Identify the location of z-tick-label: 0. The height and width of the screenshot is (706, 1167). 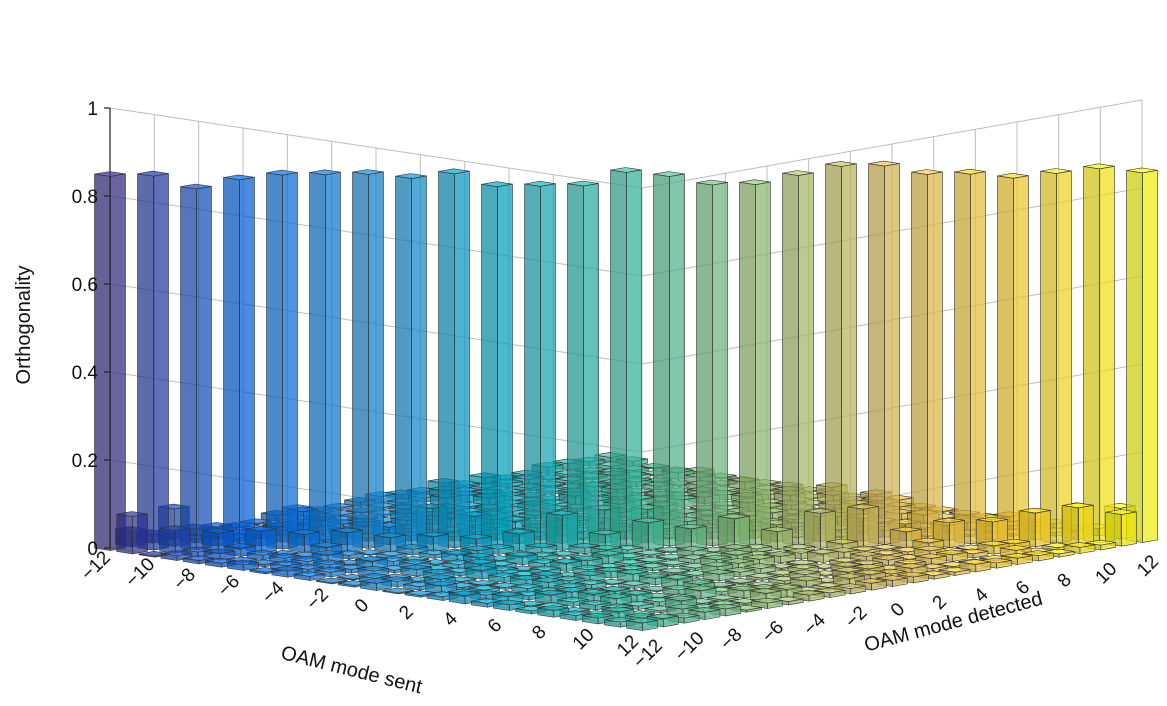
(92, 549).